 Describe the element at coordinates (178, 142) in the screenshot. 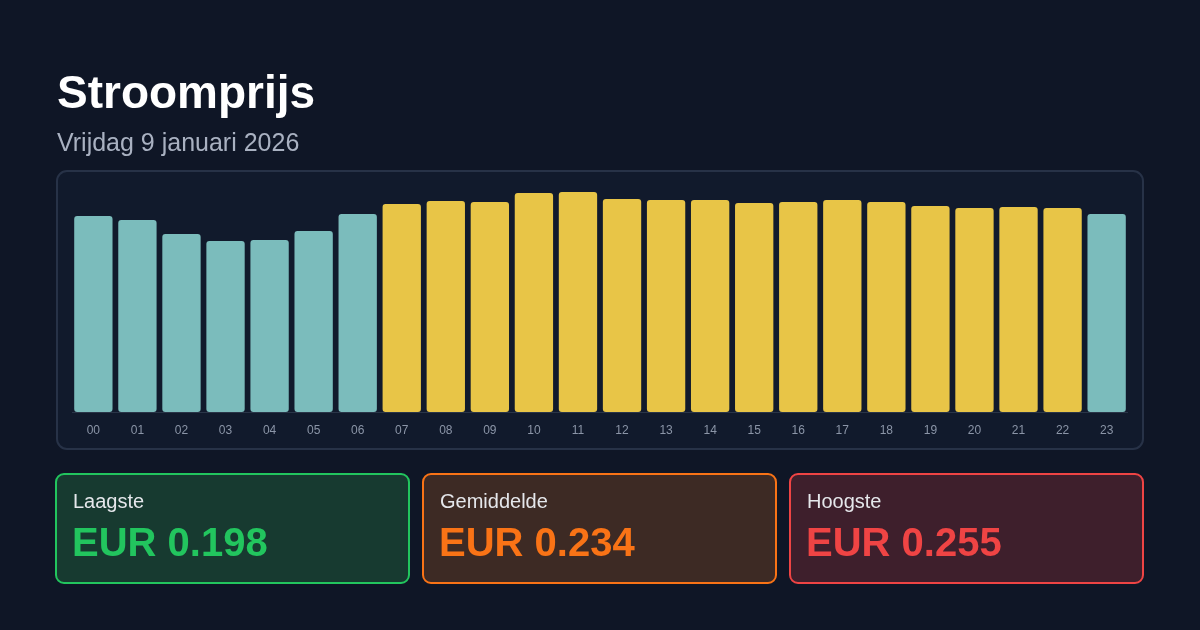

I see `chart-subtitle: Vrijdag 9 januari 2026` at that location.